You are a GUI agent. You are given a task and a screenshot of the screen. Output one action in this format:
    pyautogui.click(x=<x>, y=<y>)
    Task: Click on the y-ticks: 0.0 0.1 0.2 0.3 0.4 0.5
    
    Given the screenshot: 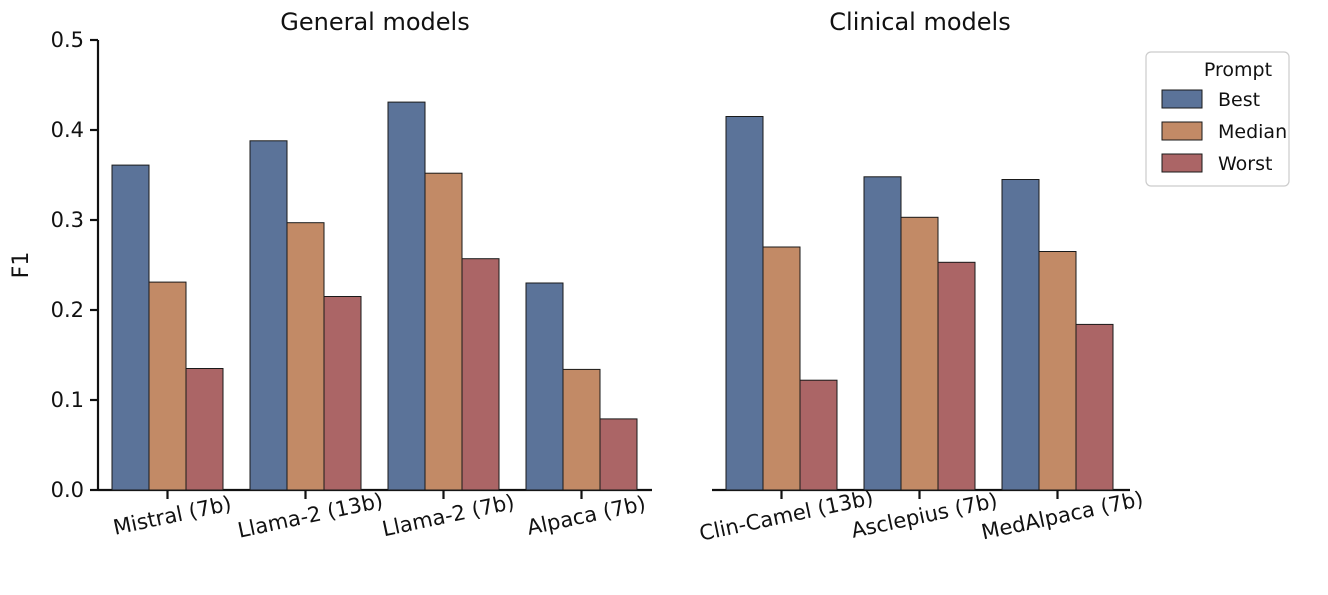 What is the action you would take?
    pyautogui.click(x=74, y=265)
    